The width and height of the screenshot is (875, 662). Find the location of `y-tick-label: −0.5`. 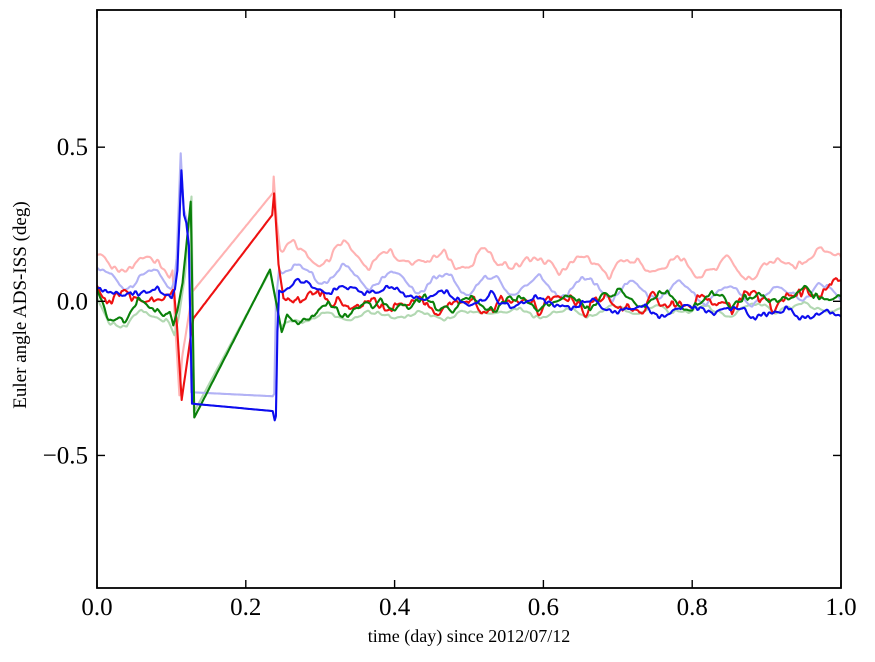

y-tick-label: −0.5 is located at coordinates (65, 455).